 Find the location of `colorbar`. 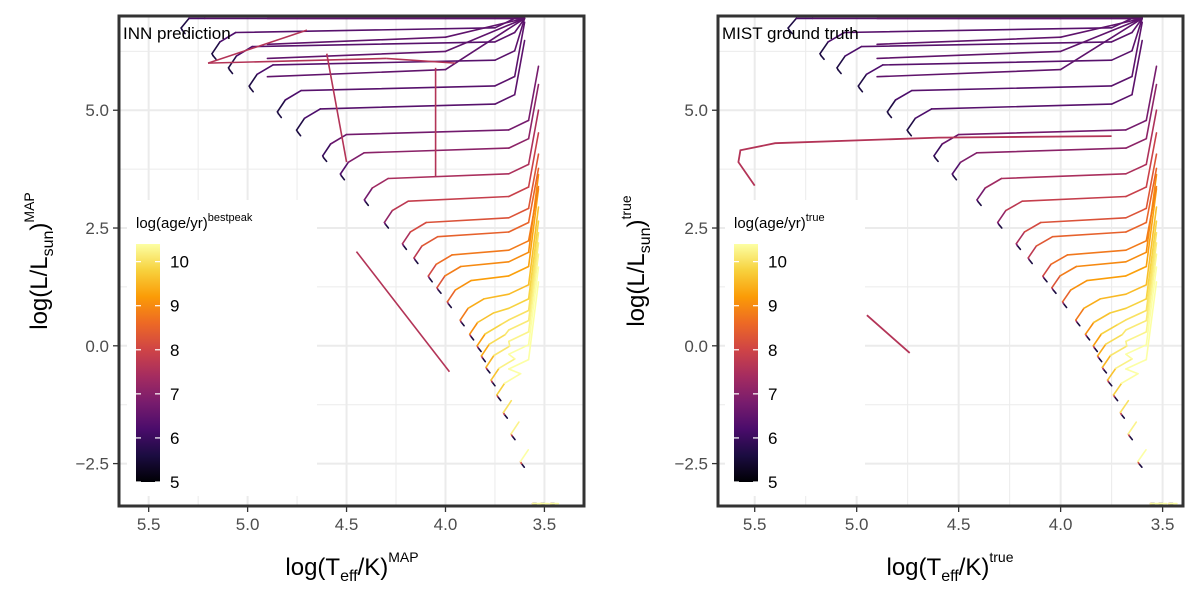

colorbar is located at coordinates (746, 363).